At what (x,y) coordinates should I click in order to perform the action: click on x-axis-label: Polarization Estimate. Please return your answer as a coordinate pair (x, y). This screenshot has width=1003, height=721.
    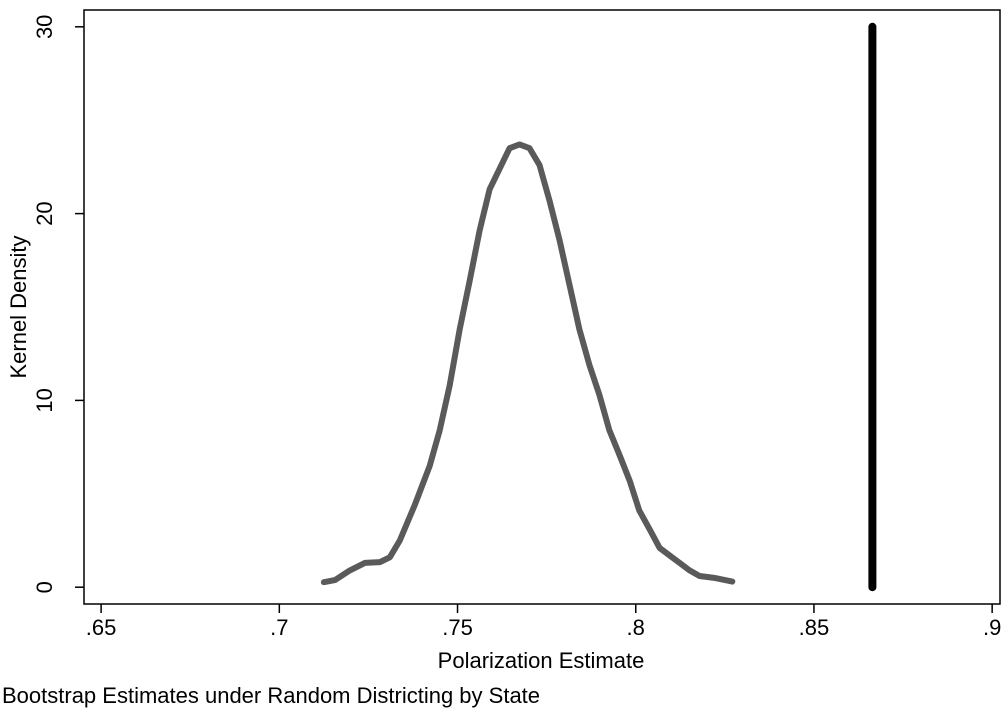
    Looking at the image, I should click on (541, 660).